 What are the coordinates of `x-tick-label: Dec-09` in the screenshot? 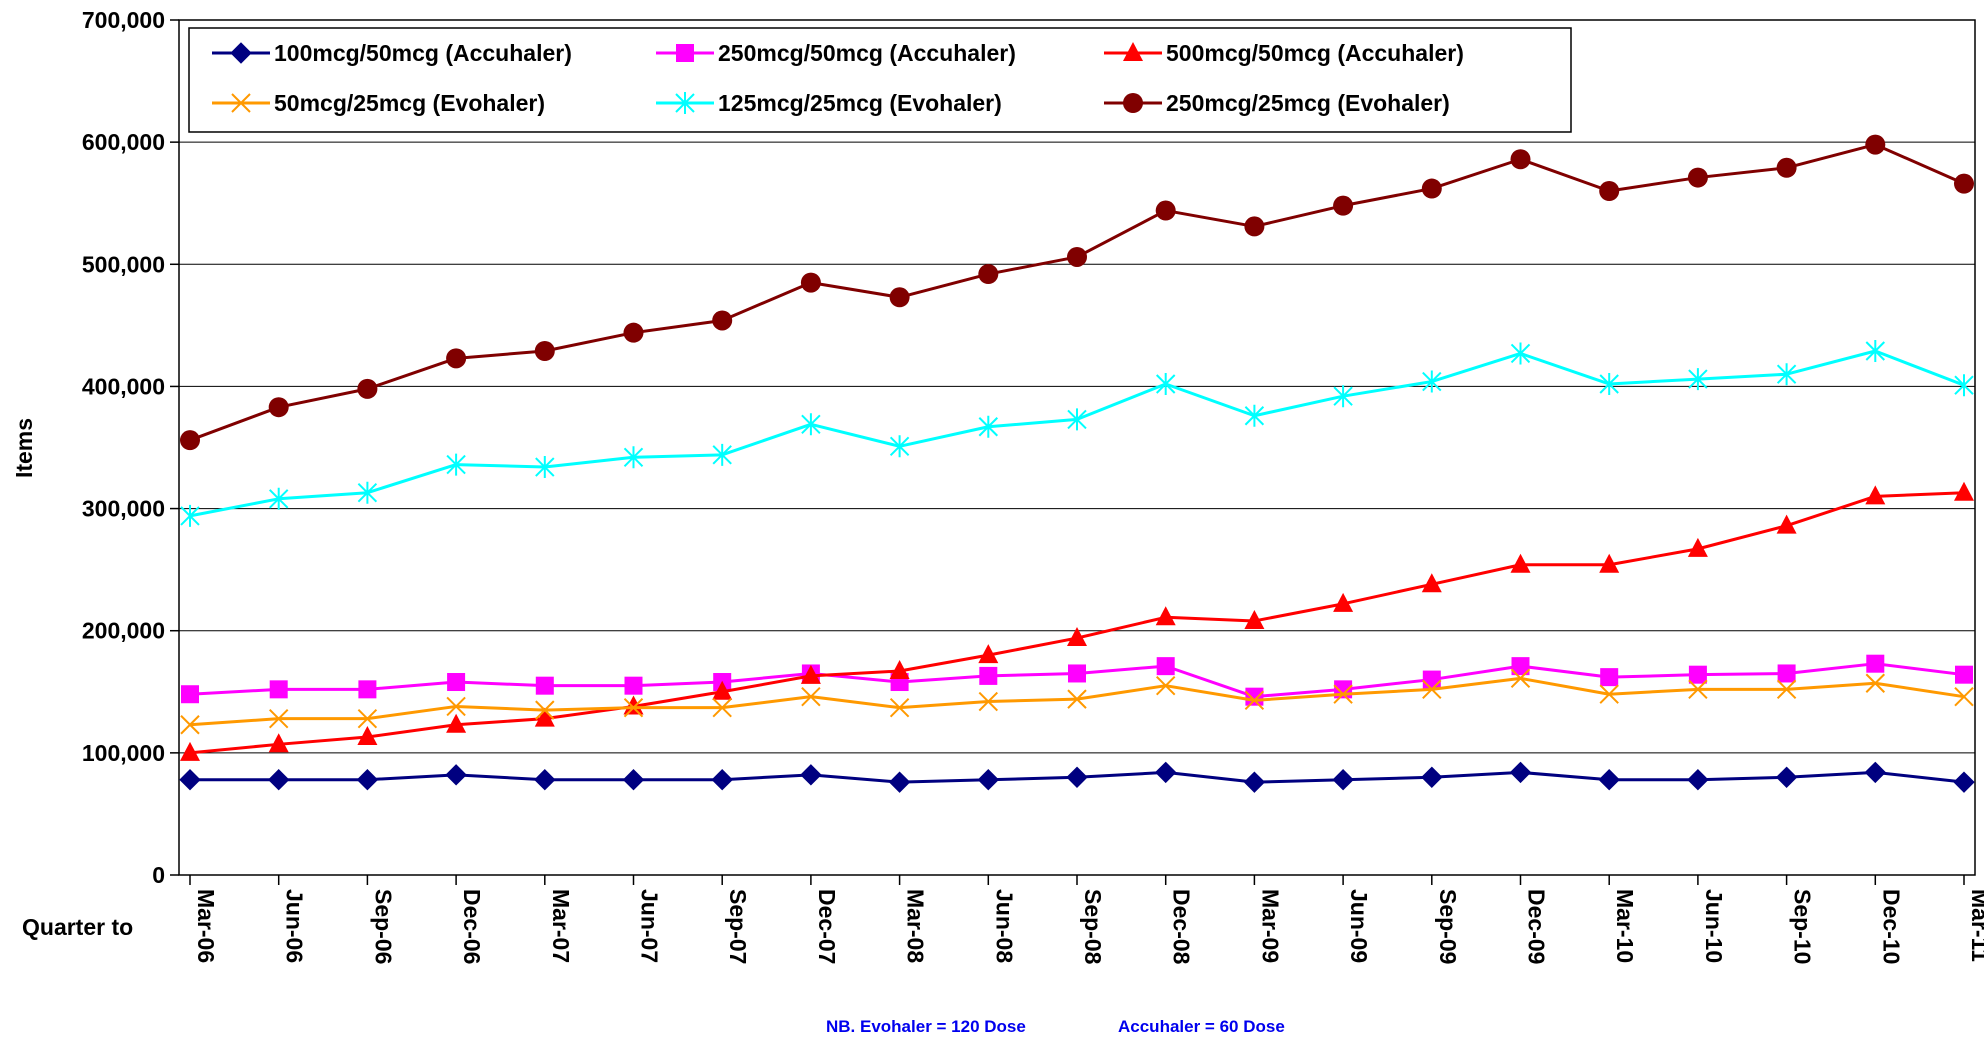 It's located at (1537, 926).